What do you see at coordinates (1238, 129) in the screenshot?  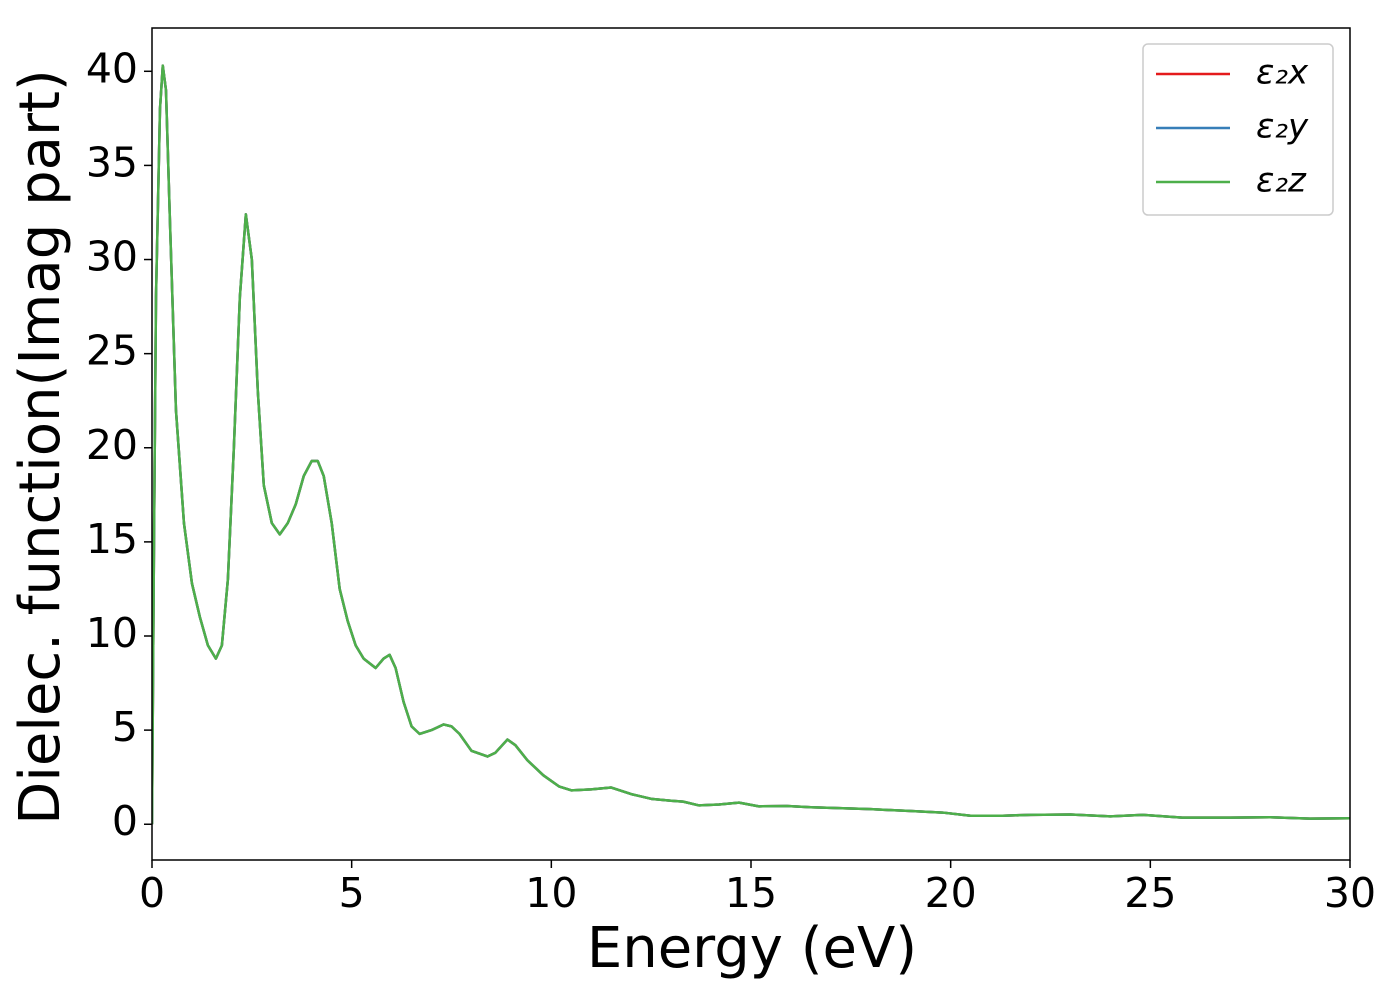 I see `legend-box` at bounding box center [1238, 129].